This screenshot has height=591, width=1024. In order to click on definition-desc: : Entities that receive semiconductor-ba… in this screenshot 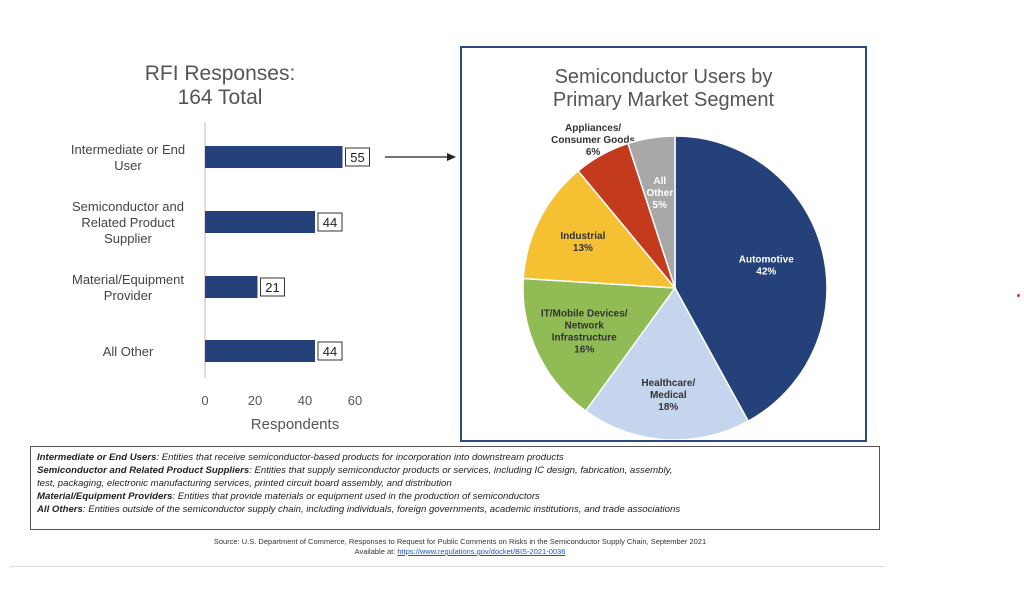, I will do `click(360, 457)`.